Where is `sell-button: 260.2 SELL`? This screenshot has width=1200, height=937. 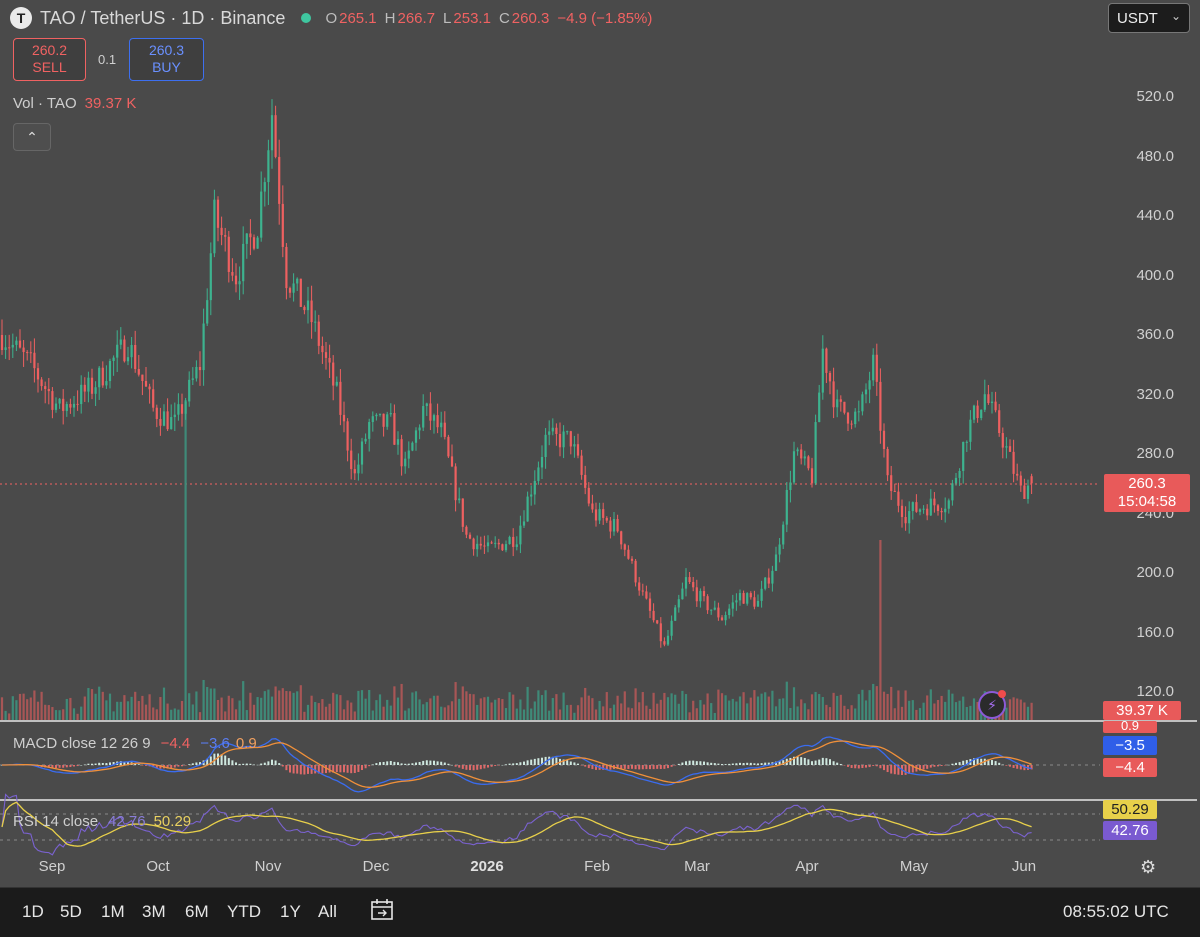 sell-button: 260.2 SELL is located at coordinates (49, 59).